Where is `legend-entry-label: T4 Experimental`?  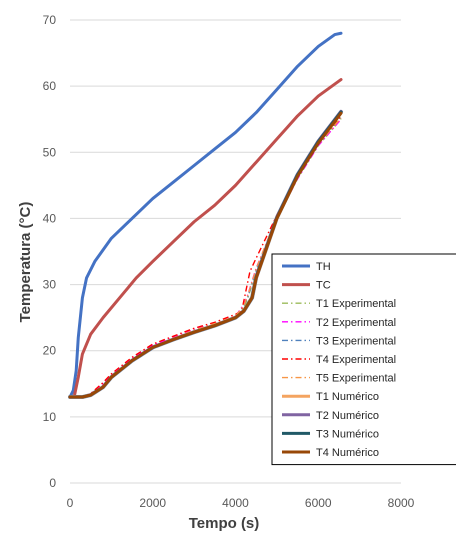 legend-entry-label: T4 Experimental is located at coordinates (356, 360).